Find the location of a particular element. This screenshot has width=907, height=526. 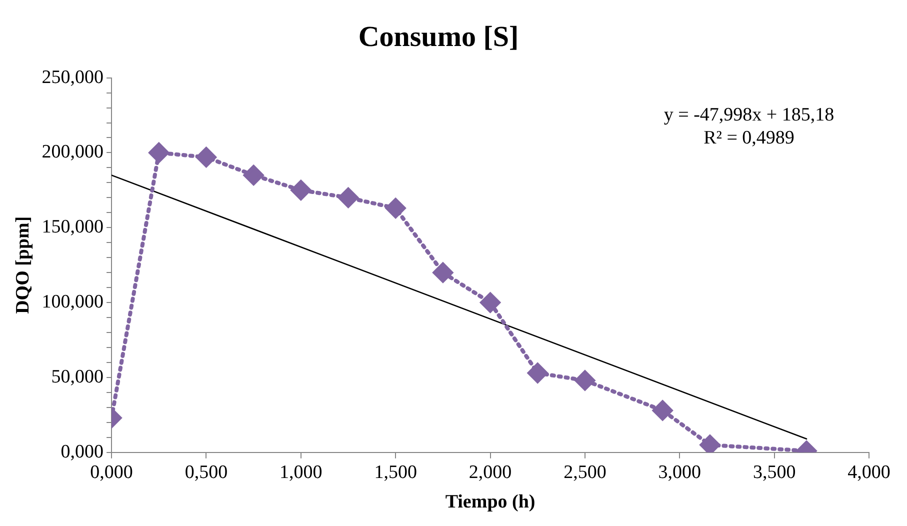

x-axis-title: Tiempo (h) is located at coordinates (490, 502).